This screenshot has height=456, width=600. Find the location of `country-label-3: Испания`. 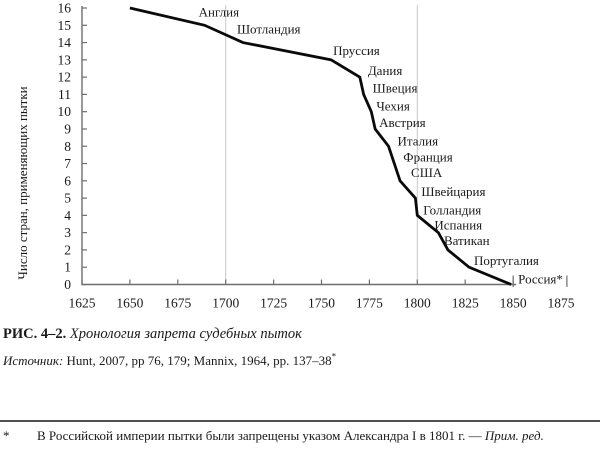

country-label-3: Испания is located at coordinates (458, 225).